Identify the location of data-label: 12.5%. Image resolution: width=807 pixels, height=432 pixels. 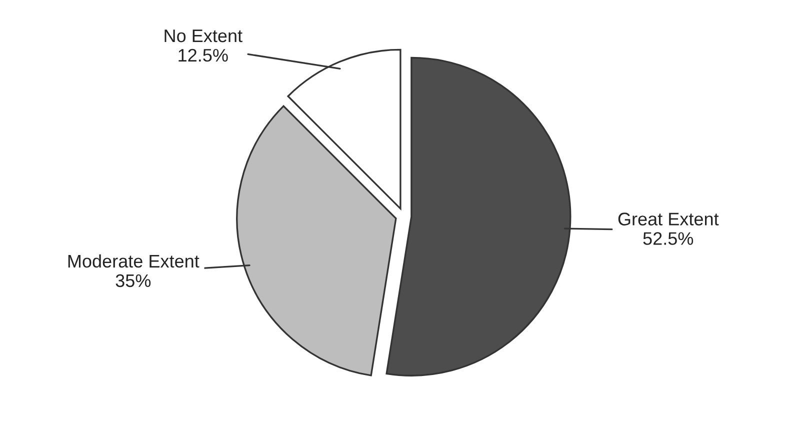
(203, 55).